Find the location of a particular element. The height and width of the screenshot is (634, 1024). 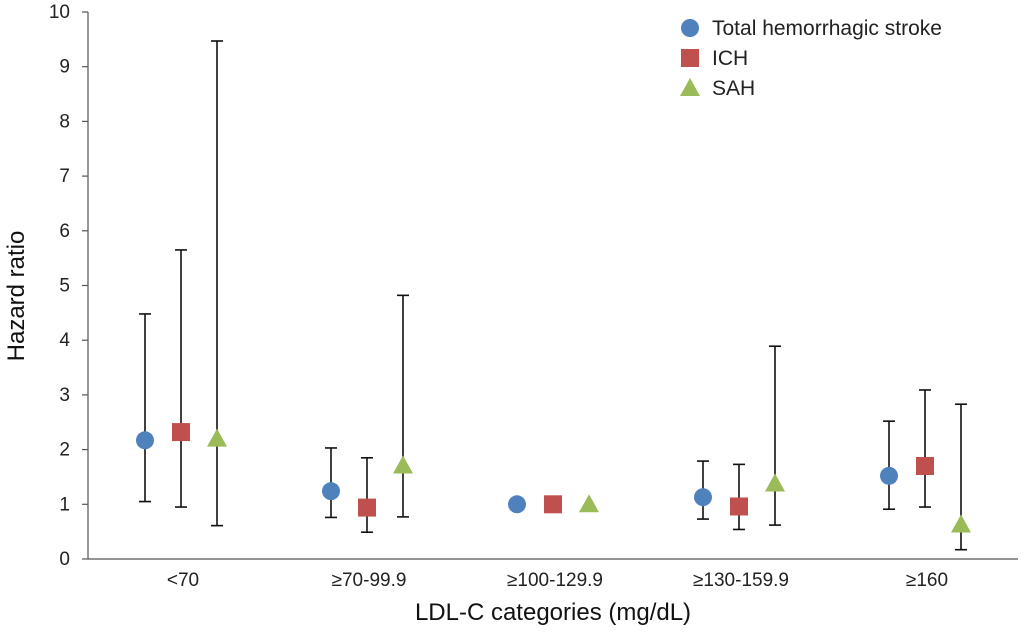

legend: Total hemorrhagic stroke ICH SAH is located at coordinates (811, 58).